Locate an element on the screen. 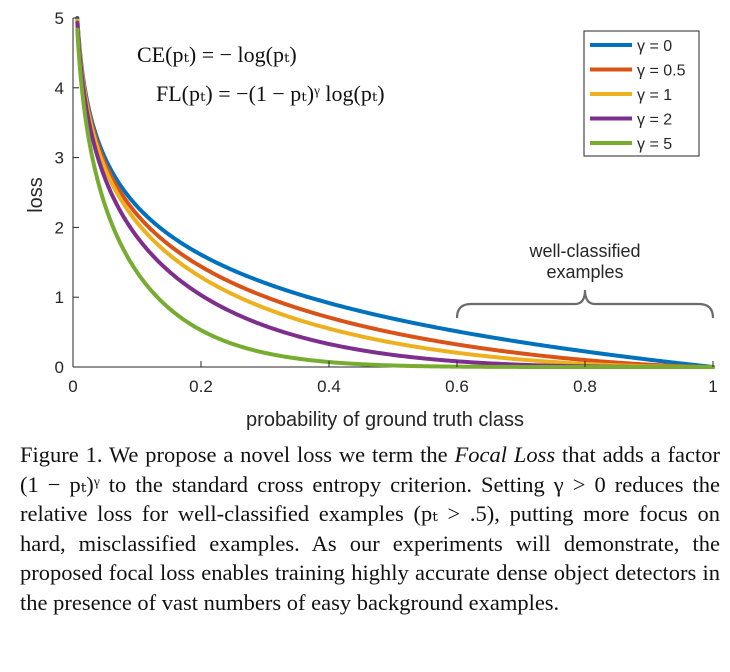 The height and width of the screenshot is (672, 730). legend-label: γ = 0 is located at coordinates (654, 46).